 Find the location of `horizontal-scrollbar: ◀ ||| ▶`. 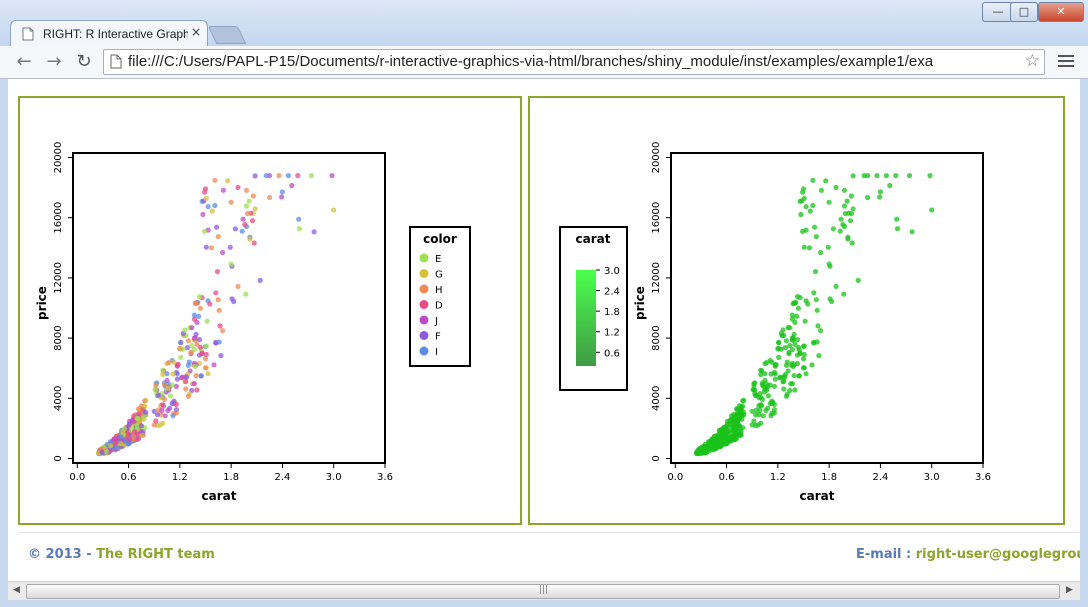

horizontal-scrollbar: ◀ ||| ▶ is located at coordinates (544, 591).